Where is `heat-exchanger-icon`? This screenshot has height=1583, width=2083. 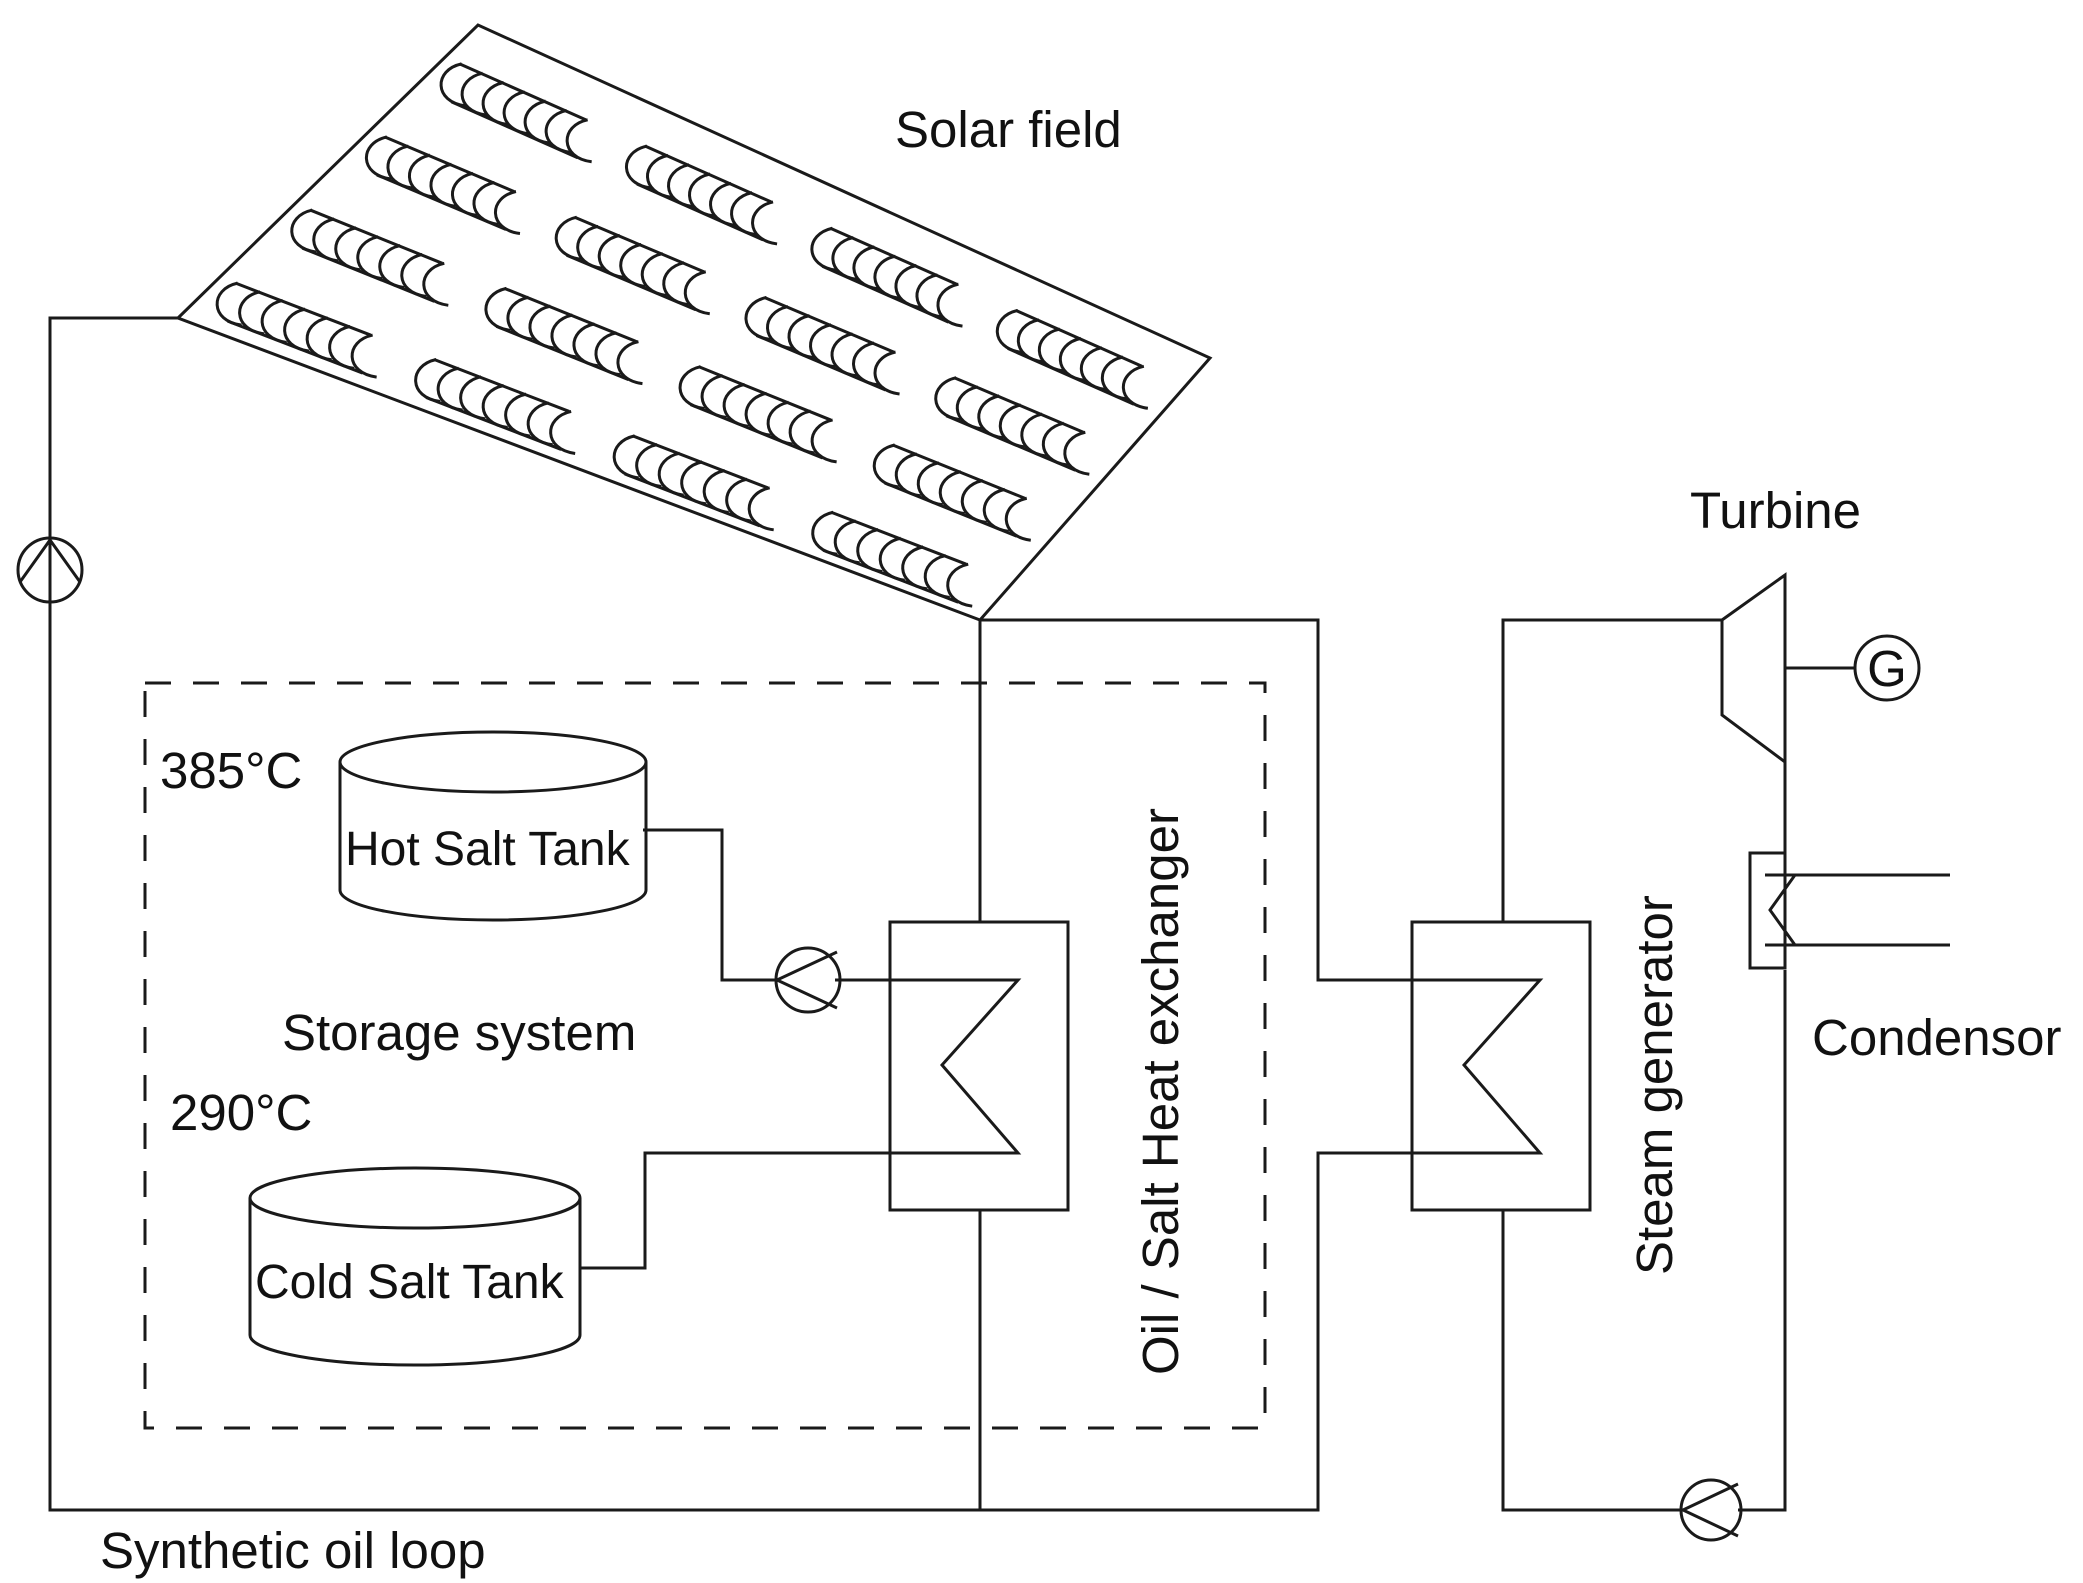 heat-exchanger-icon is located at coordinates (956, 1066).